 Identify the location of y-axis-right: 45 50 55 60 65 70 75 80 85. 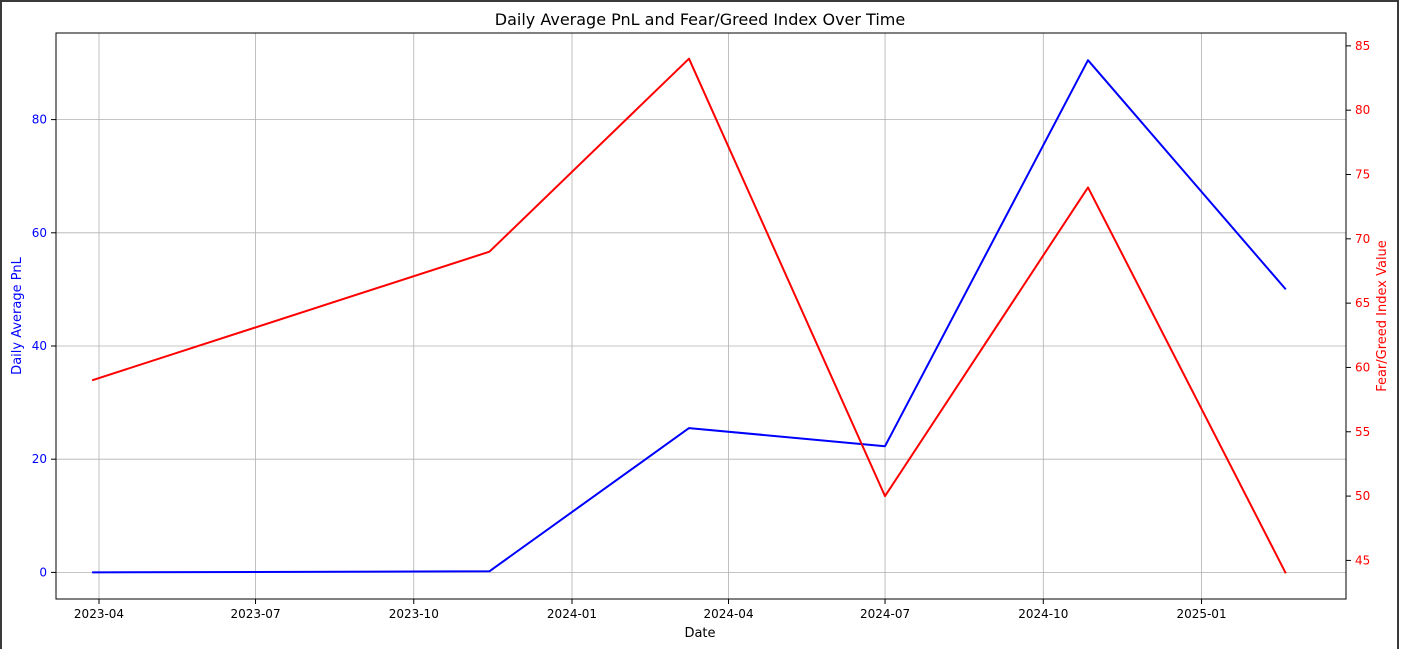
(1358, 303).